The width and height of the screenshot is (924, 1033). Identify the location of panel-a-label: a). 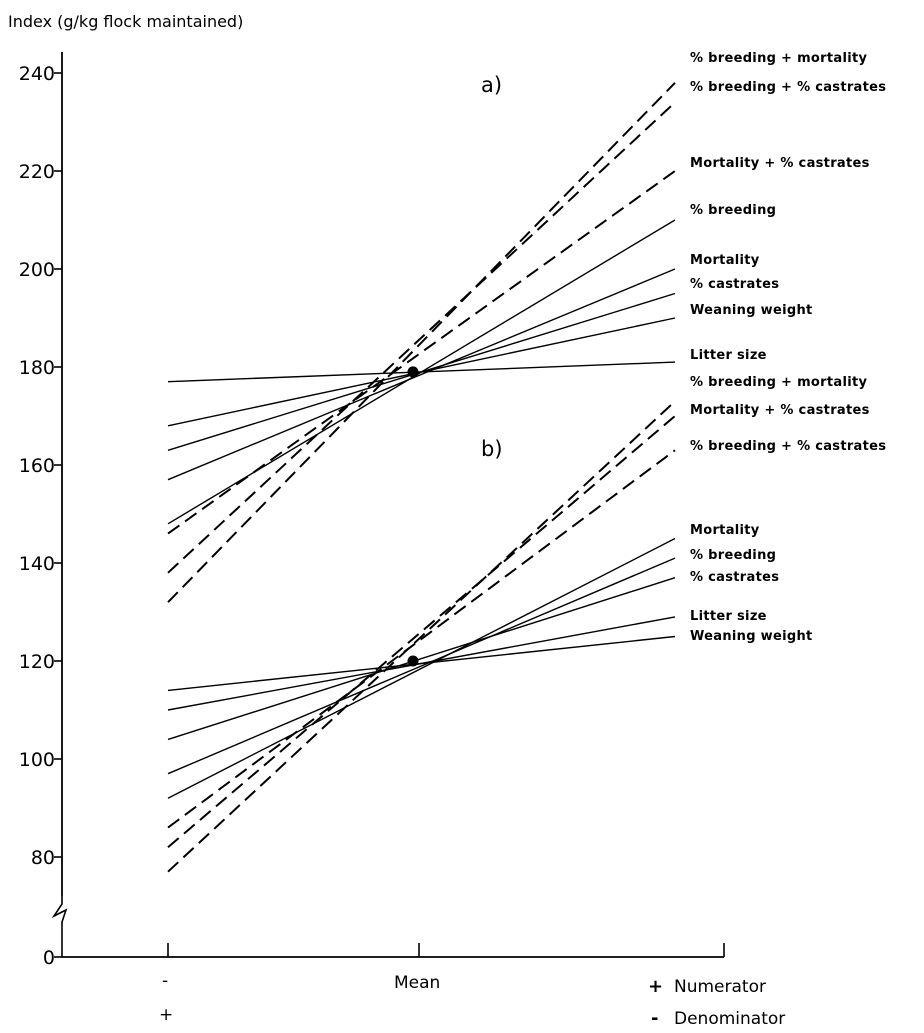
(491, 85).